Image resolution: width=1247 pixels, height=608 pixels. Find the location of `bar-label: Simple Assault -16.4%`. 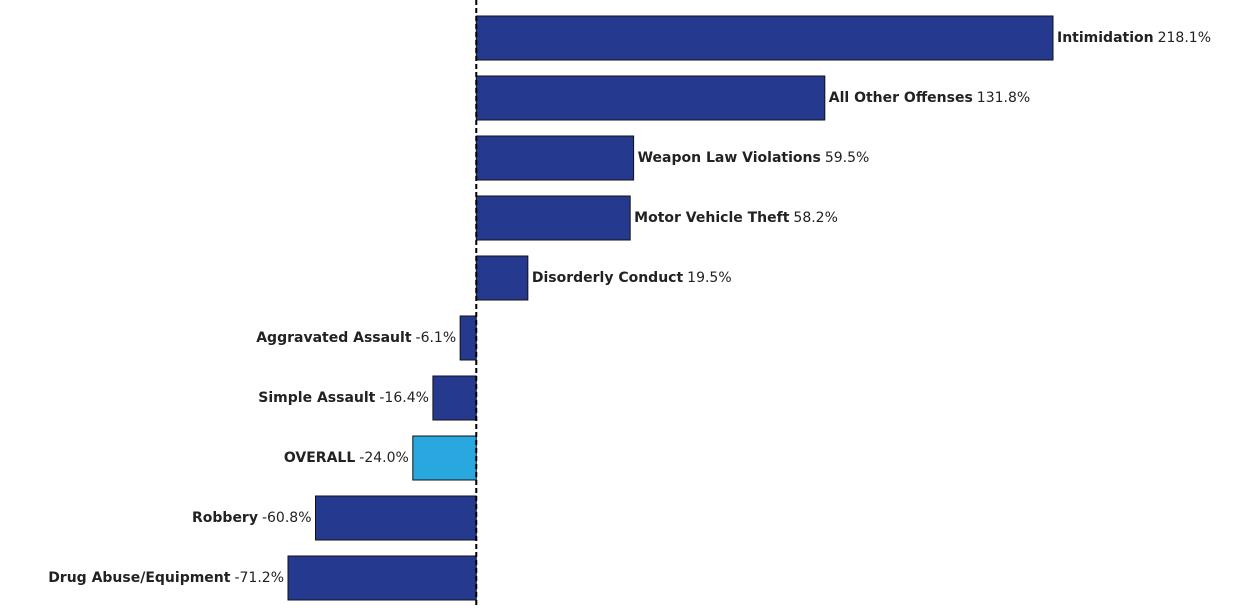

bar-label: Simple Assault -16.4% is located at coordinates (343, 398).